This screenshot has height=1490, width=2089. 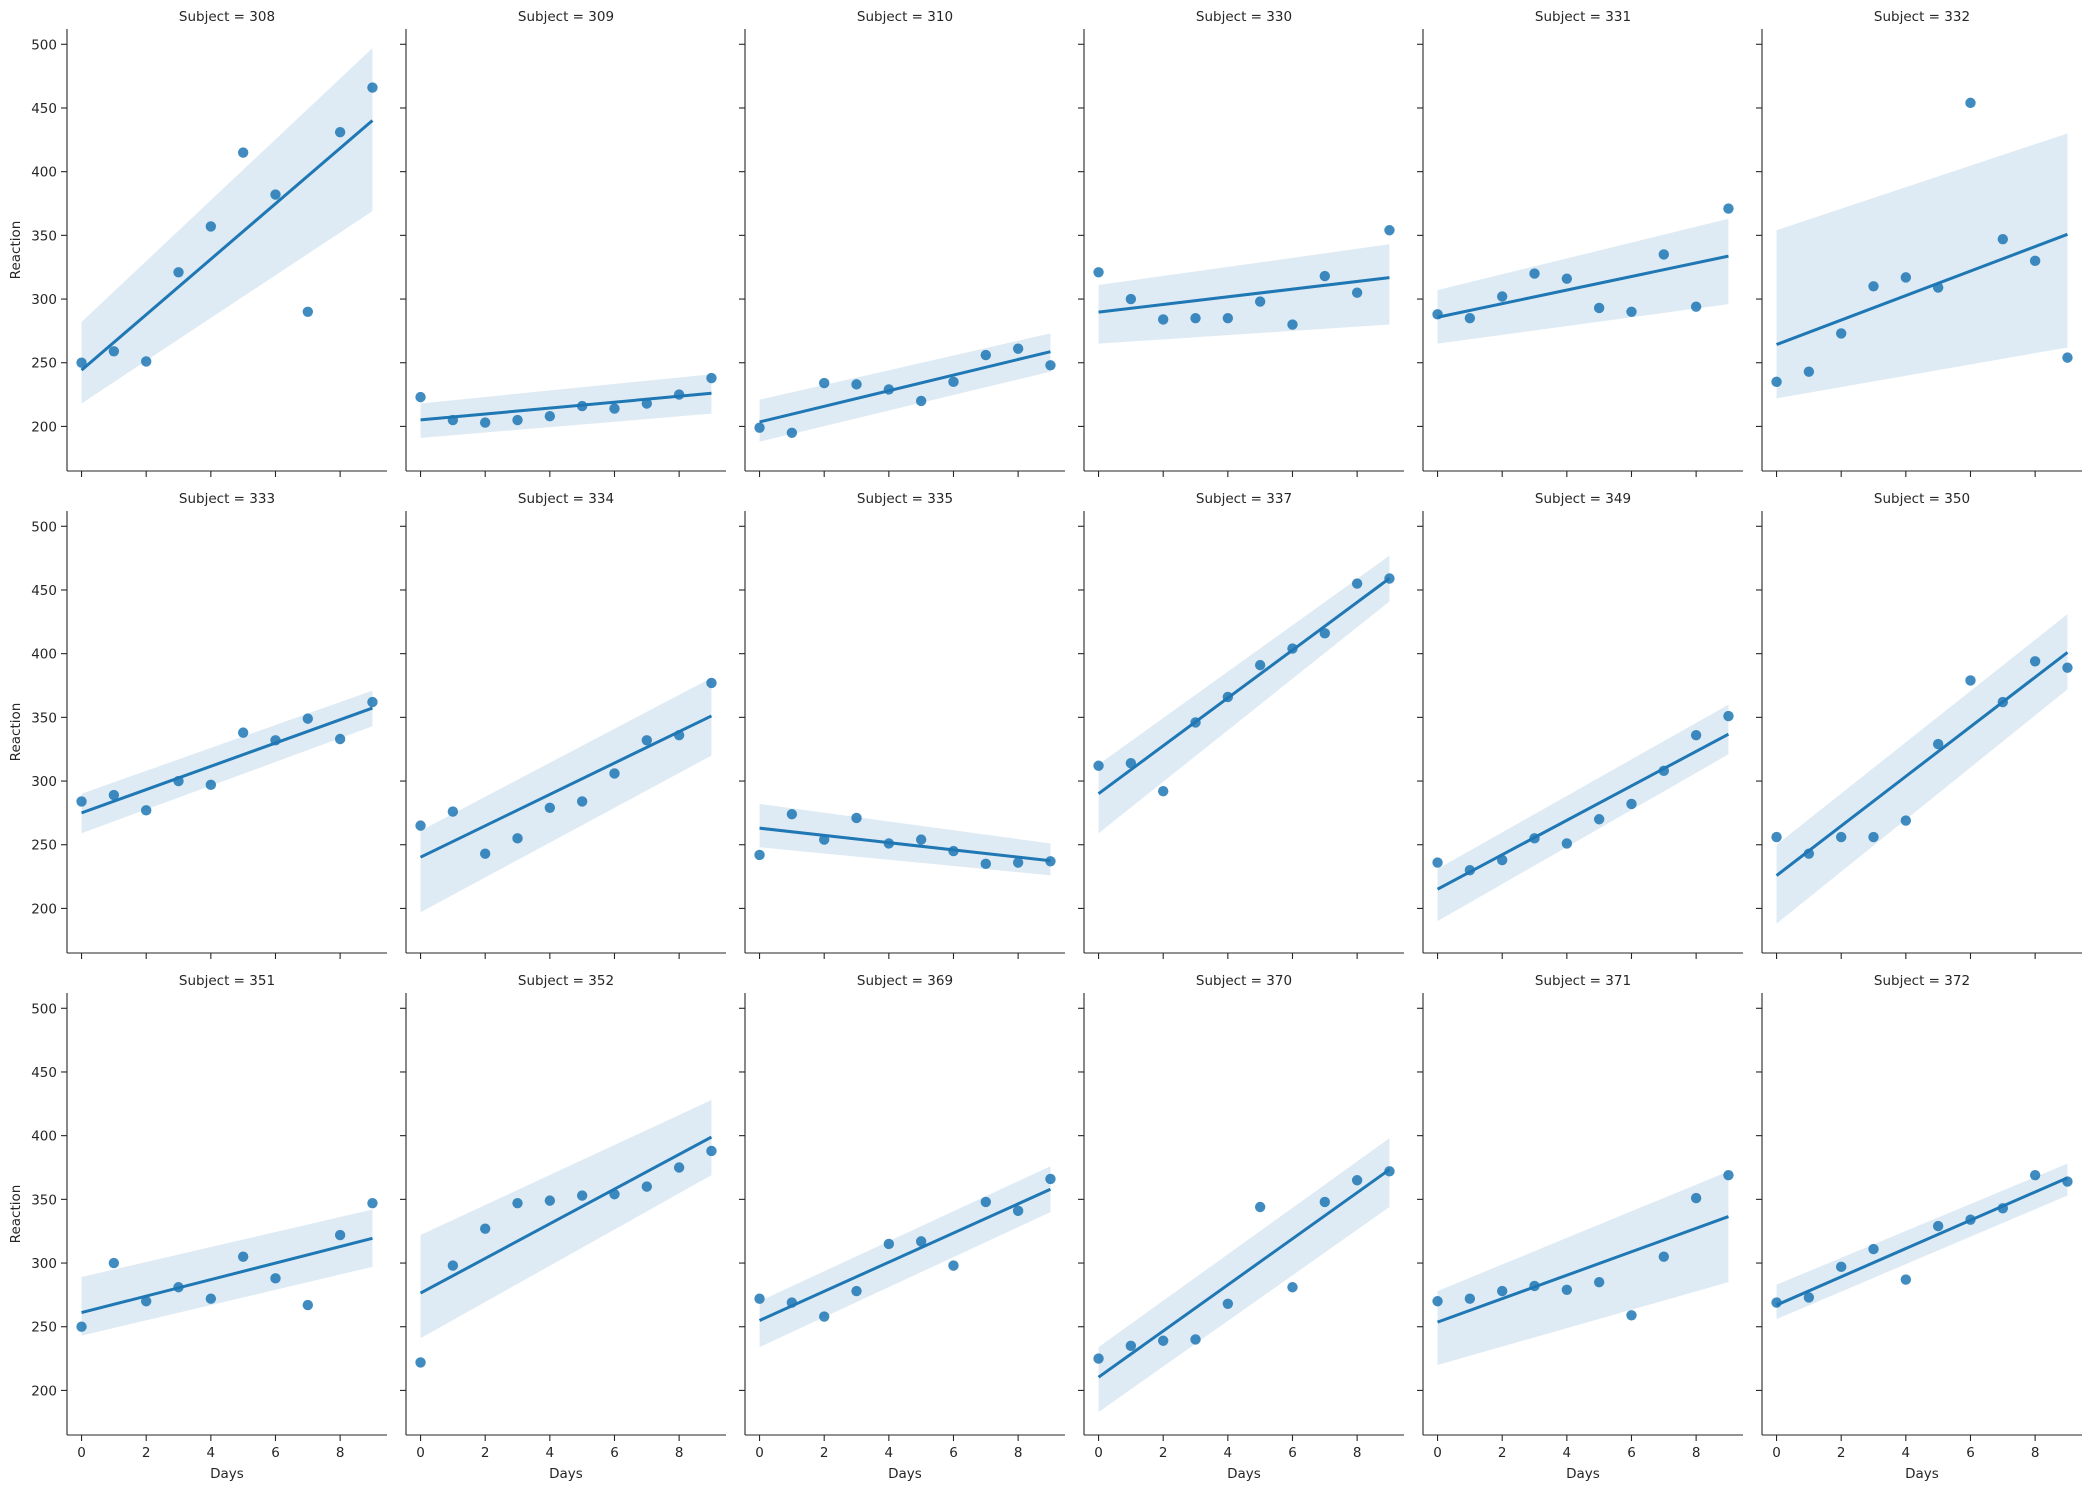 I want to click on y-axis-label: Reaction, so click(x=16, y=1214).